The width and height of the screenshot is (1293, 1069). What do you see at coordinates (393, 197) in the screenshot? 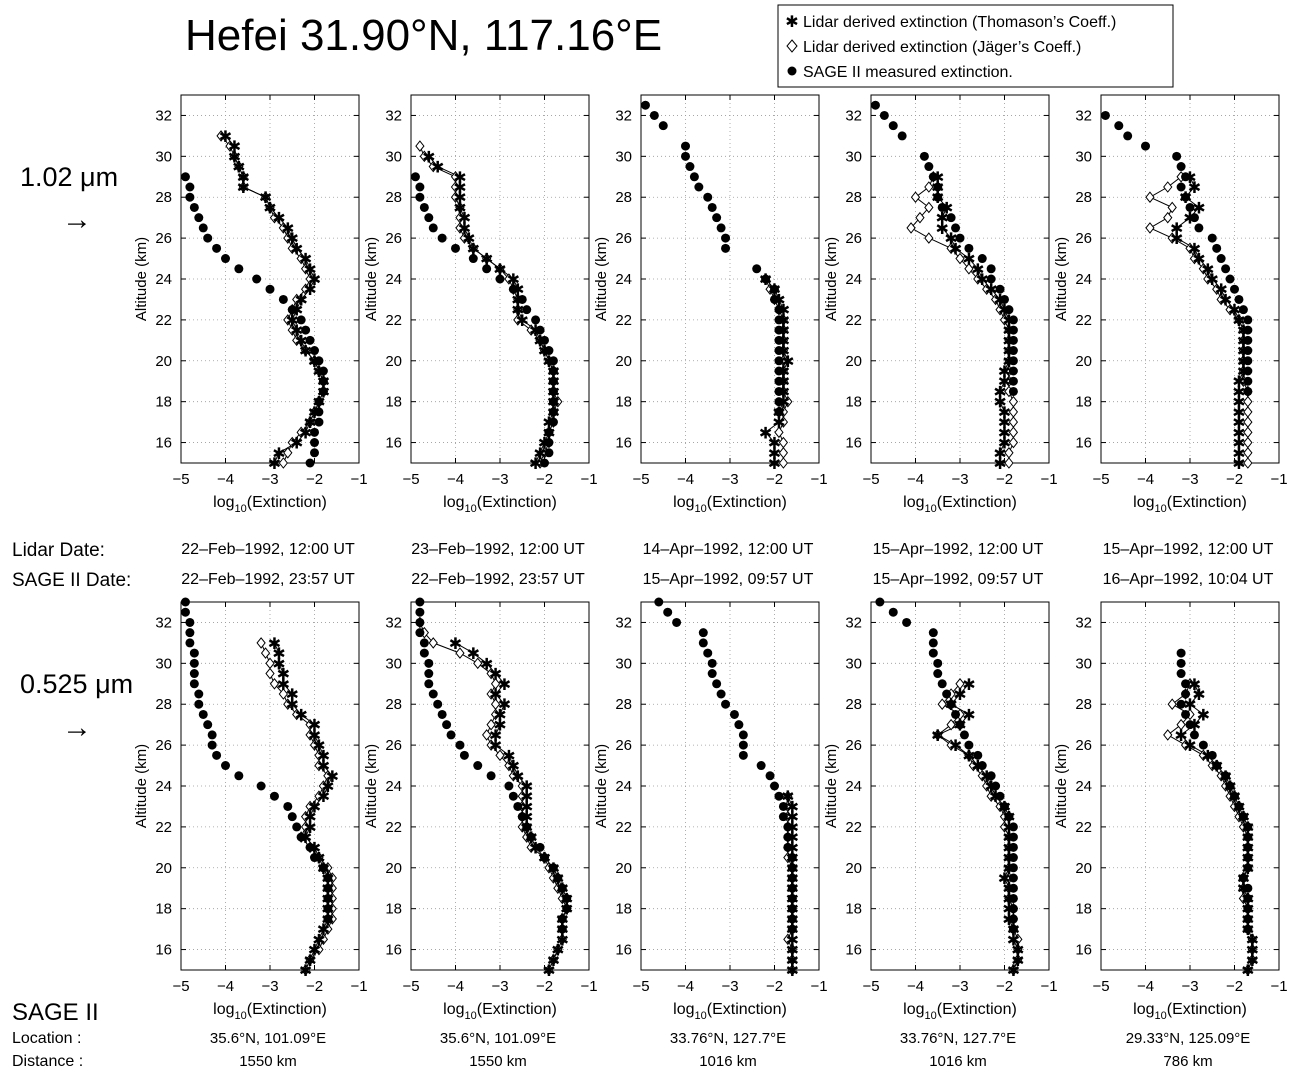
I see `y-tick-label: 28` at bounding box center [393, 197].